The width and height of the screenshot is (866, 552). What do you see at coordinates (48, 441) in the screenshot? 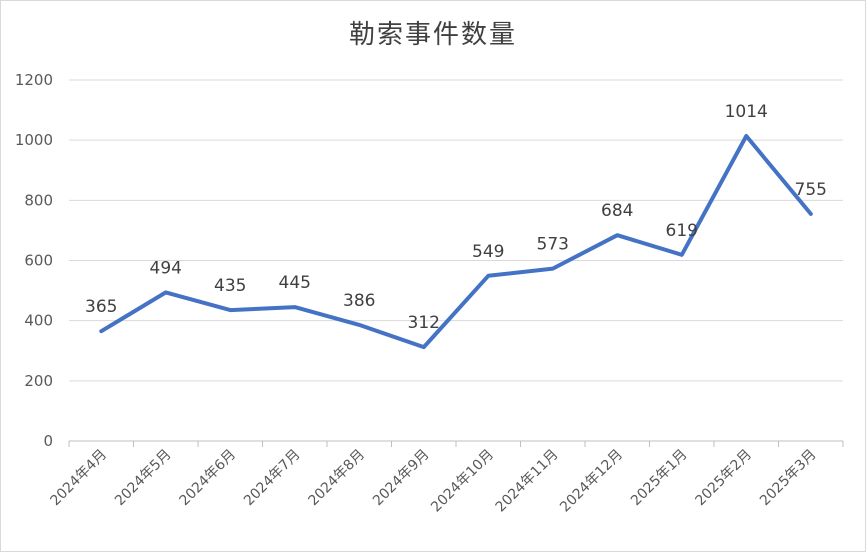
I see `y-tick-label: 0` at bounding box center [48, 441].